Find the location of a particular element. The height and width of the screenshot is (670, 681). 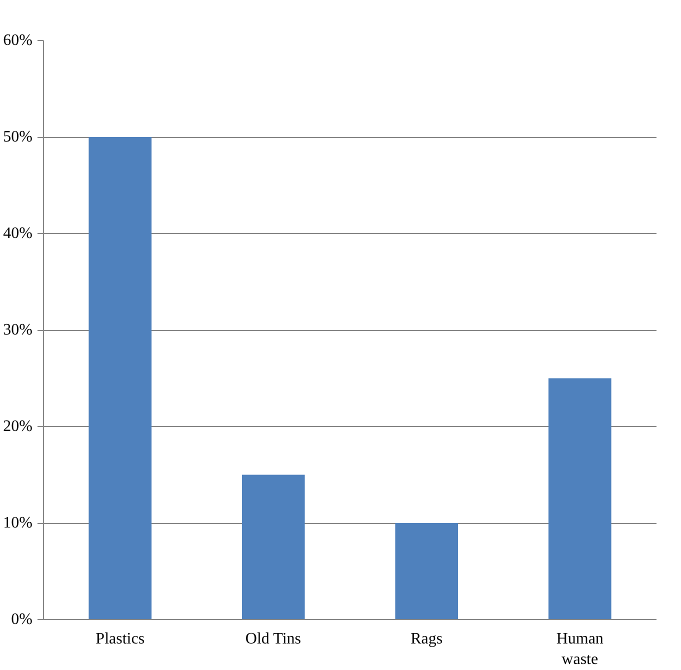

y-tick-label: 40% is located at coordinates (17, 233).